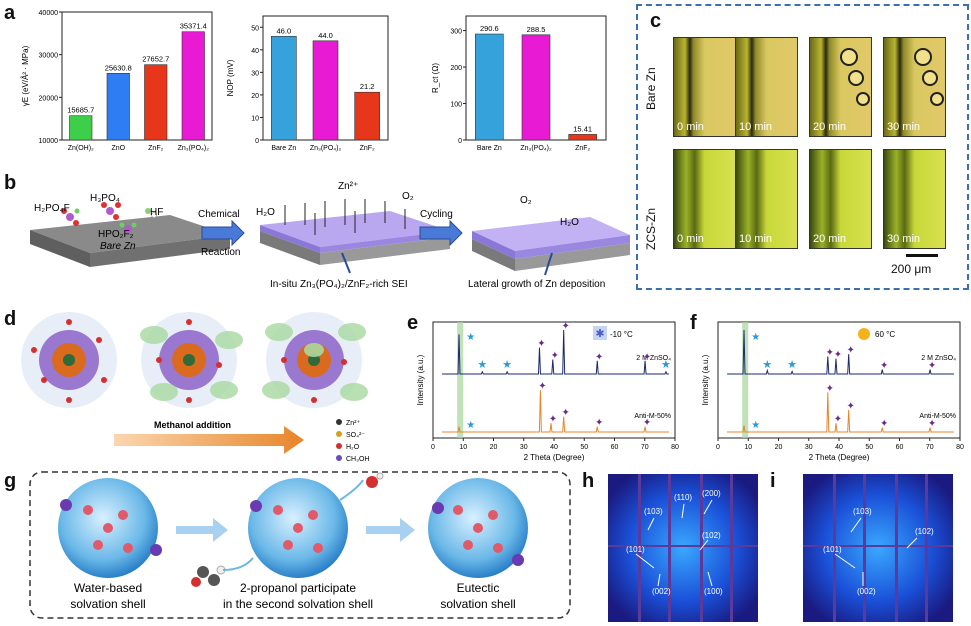  Describe the element at coordinates (137, 76) in the screenshot. I see `plot-frame` at that location.